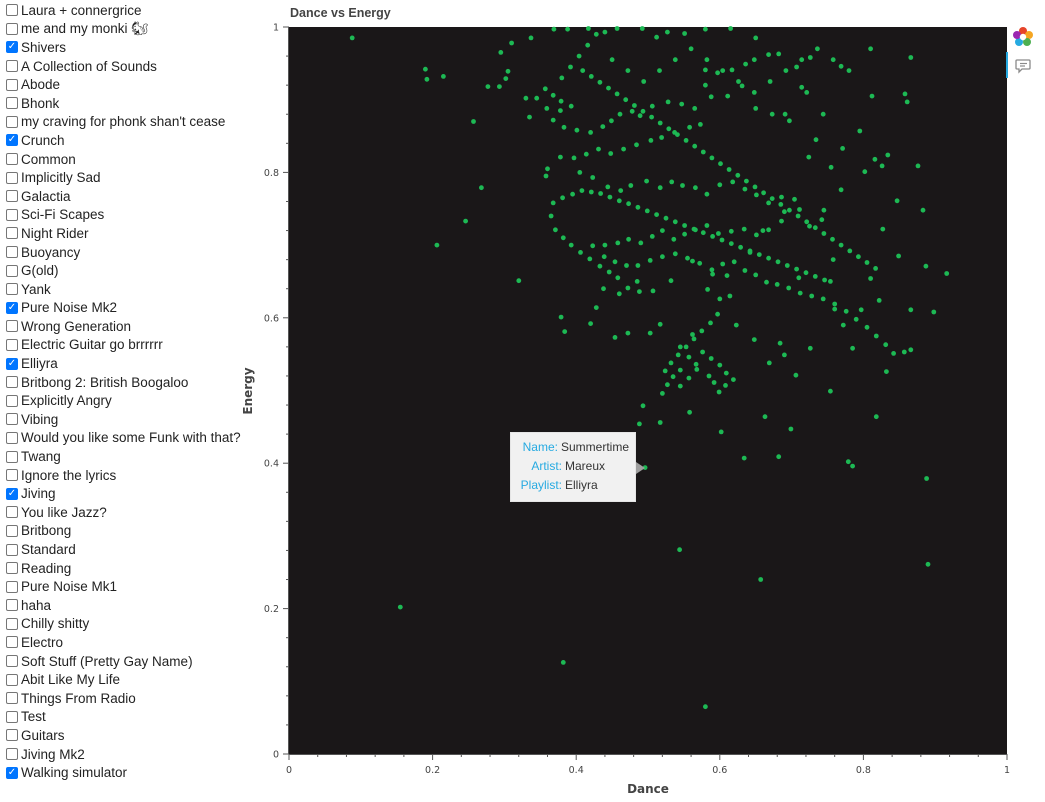  I want to click on playlist-label: G(old), so click(40, 271).